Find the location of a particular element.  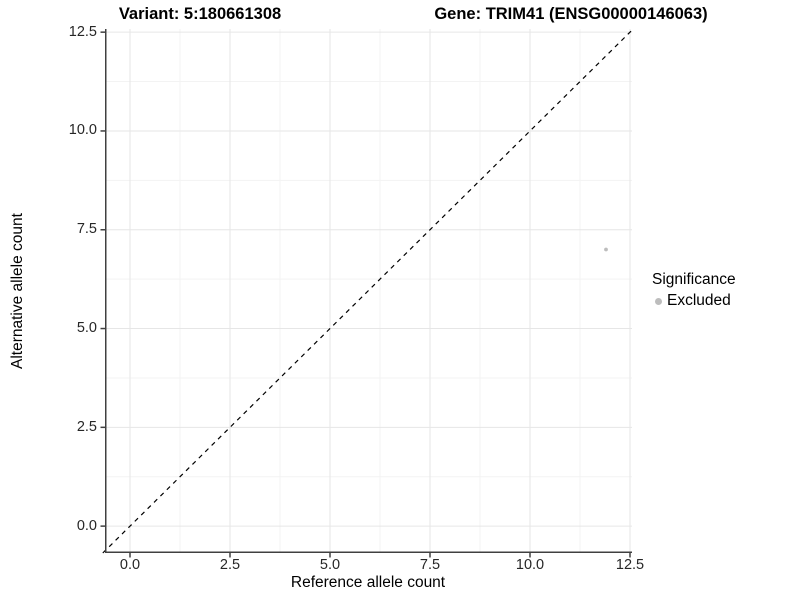

x-tick-label: 0.0 is located at coordinates (130, 565).